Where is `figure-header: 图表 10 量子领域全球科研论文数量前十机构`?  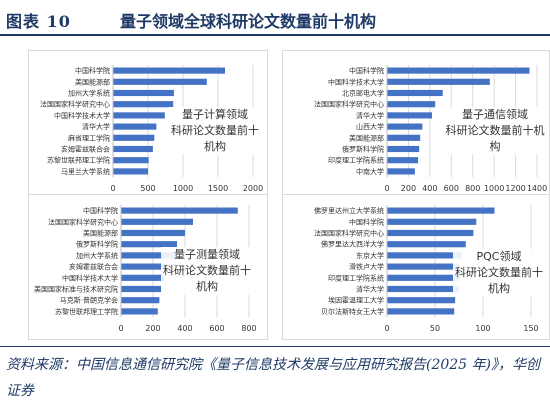 figure-header: 图表 10 量子领域全球科研论文数量前十机构 is located at coordinates (275, 20).